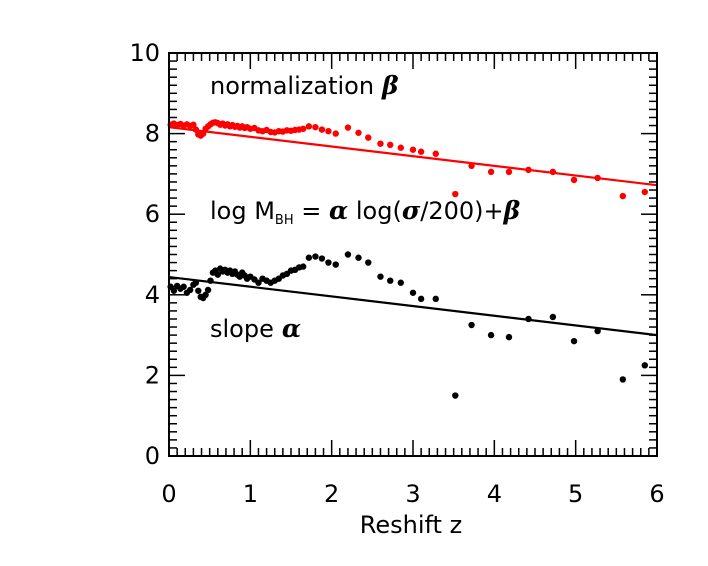 This screenshot has width=708, height=566. I want to click on y-tick-label: 0, so click(152, 456).